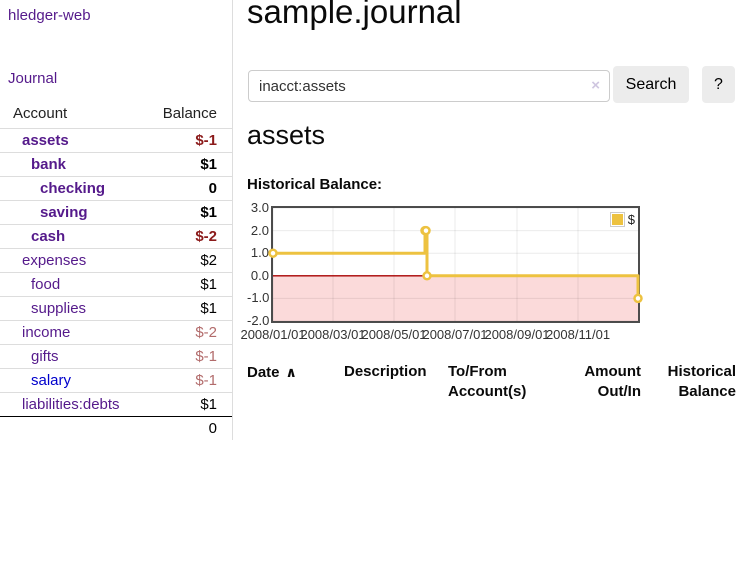  What do you see at coordinates (48, 236) in the screenshot?
I see `account-link-cash: cash` at bounding box center [48, 236].